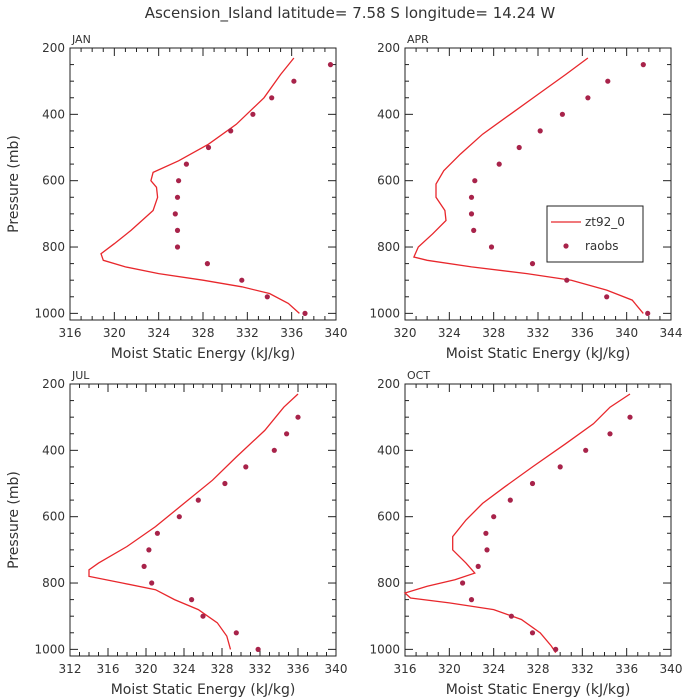 Image resolution: width=700 pixels, height=700 pixels. I want to click on legend-box, so click(595, 234).